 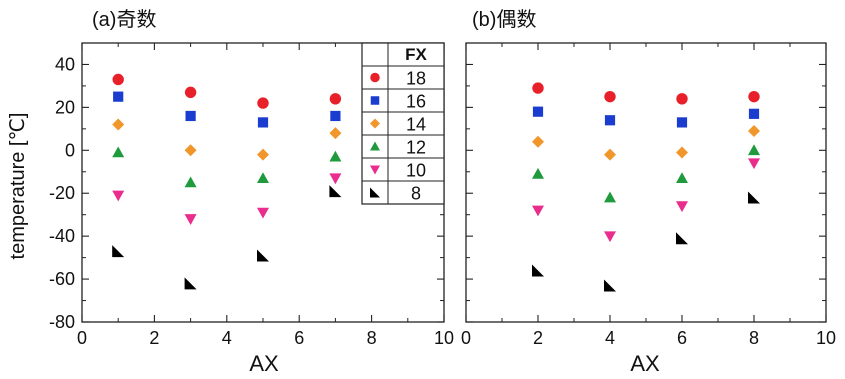 What do you see at coordinates (538, 338) in the screenshot?
I see `panel-b-x-tick-label: 2` at bounding box center [538, 338].